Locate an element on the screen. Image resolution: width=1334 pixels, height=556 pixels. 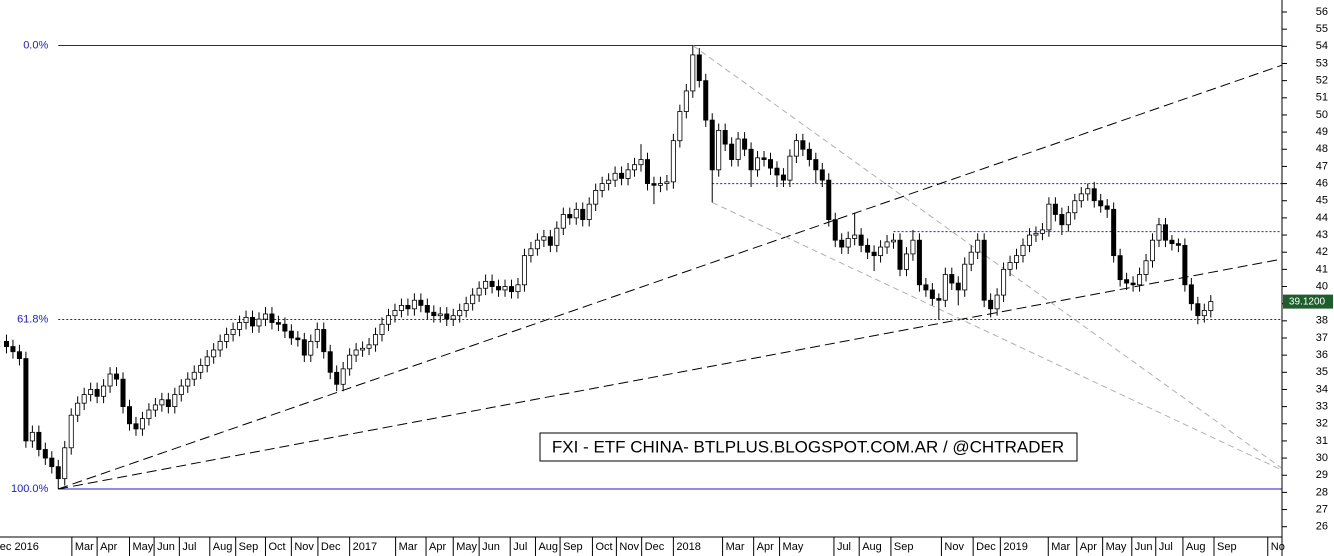
y-tick-label: 29 is located at coordinates (1322, 475).